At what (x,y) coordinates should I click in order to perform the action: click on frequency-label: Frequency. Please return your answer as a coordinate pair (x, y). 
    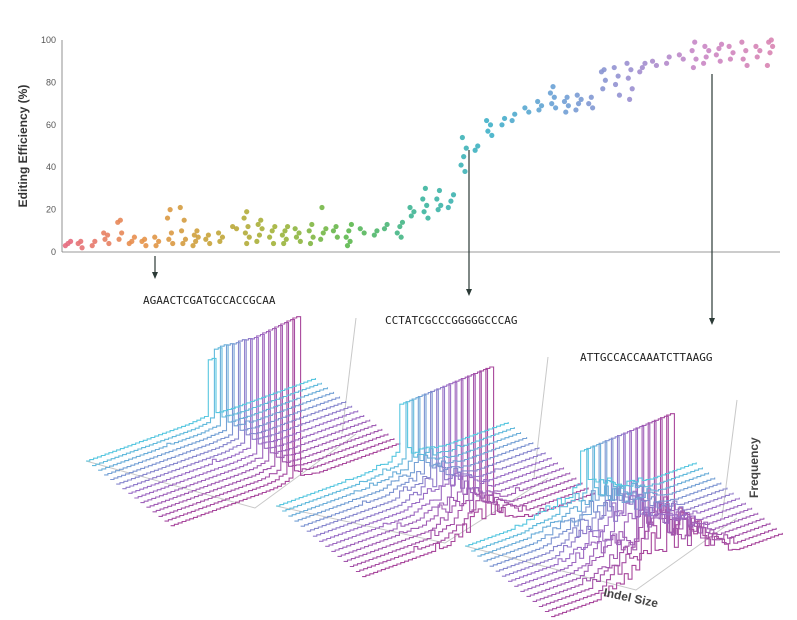
    Looking at the image, I should click on (754, 467).